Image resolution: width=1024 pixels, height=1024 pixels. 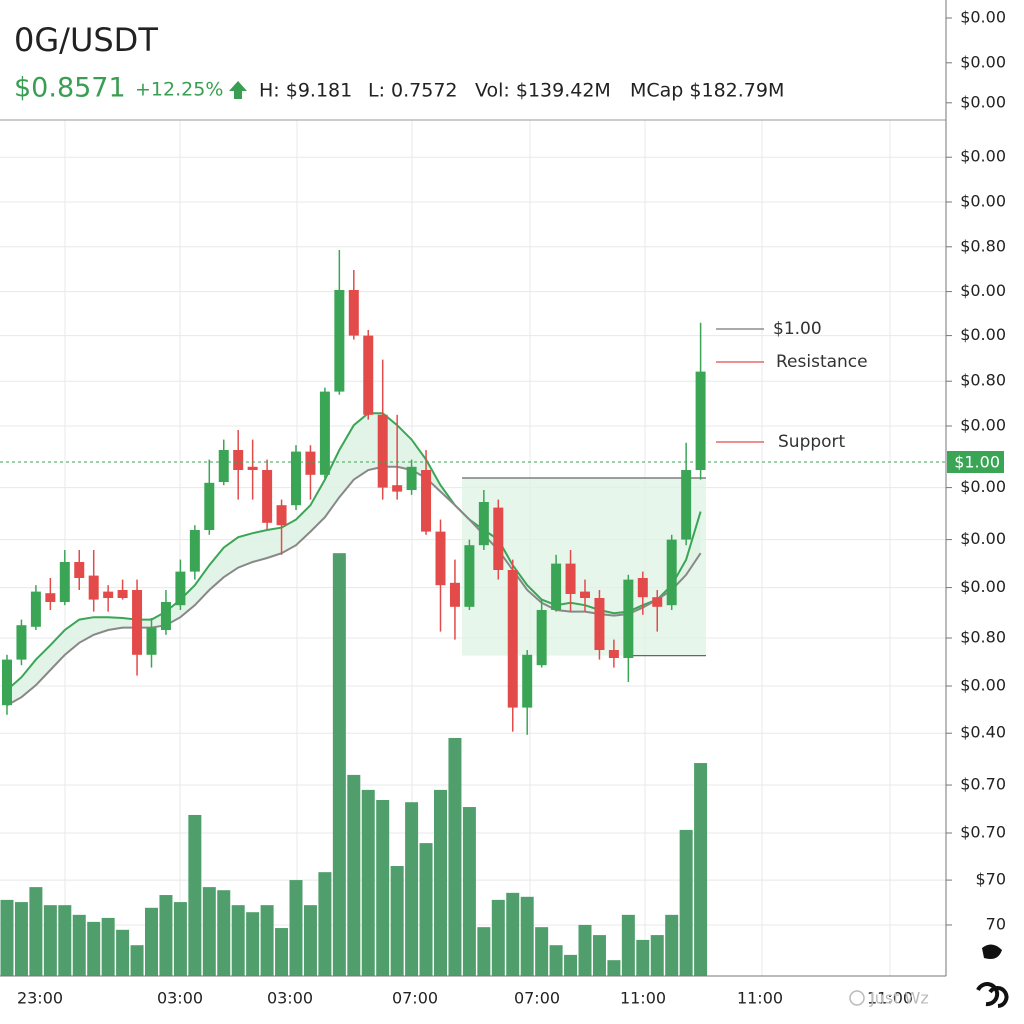 I want to click on header-bg, so click(x=473, y=59).